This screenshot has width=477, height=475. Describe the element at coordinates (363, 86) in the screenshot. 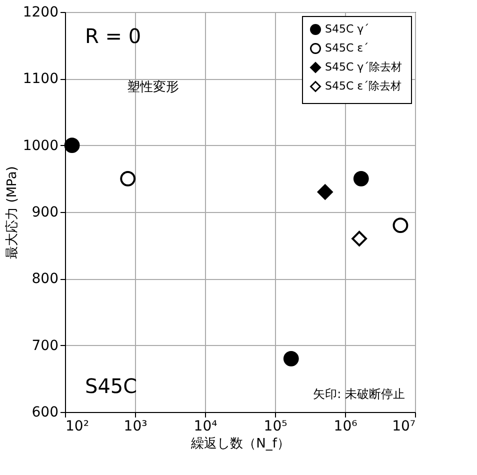

I see `legend-label: S45C ε´除去材` at that location.